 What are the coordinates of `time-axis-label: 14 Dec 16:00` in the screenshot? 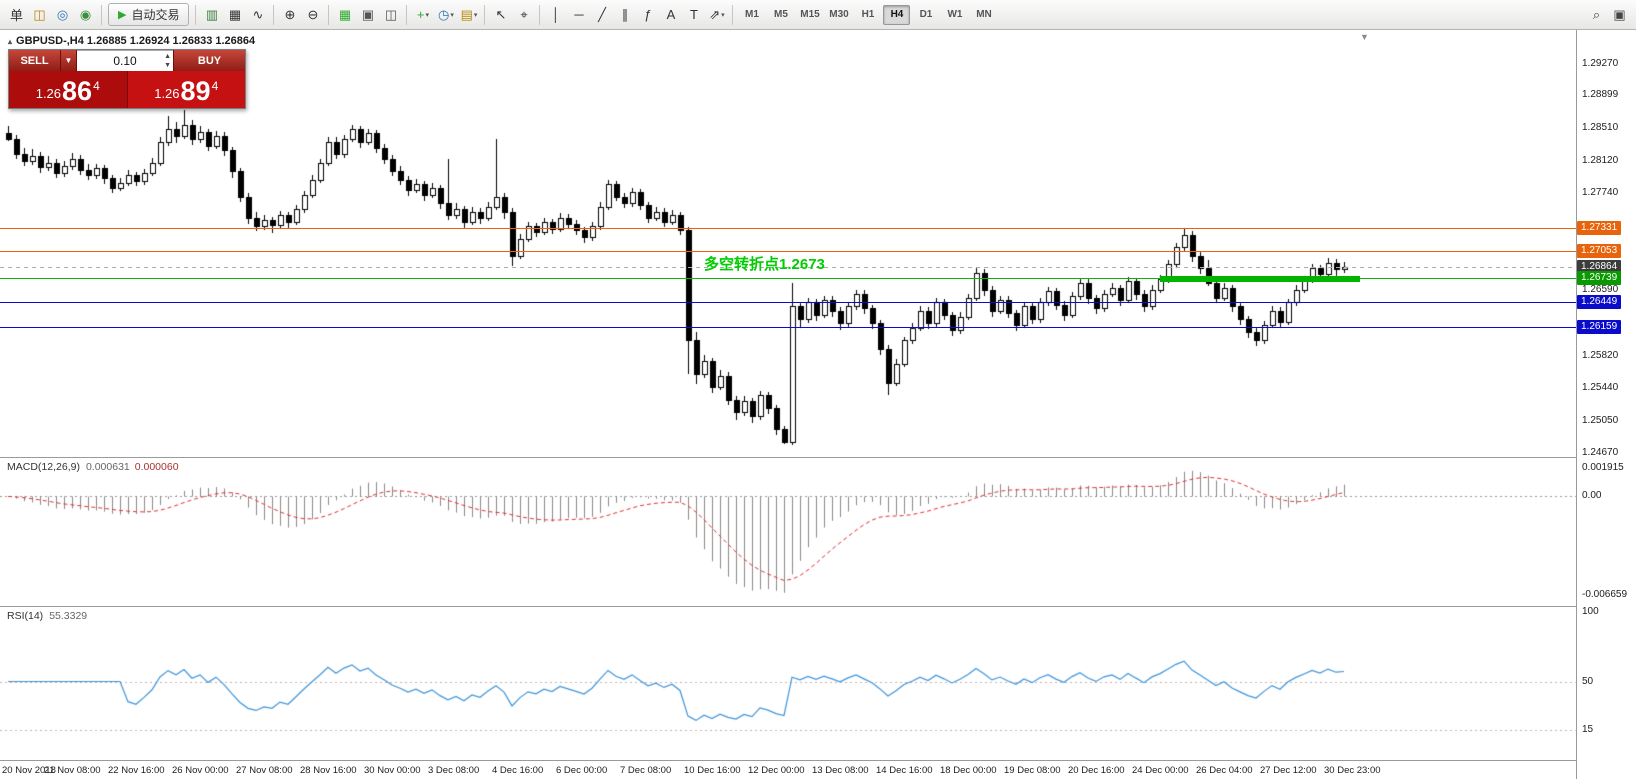 It's located at (904, 770).